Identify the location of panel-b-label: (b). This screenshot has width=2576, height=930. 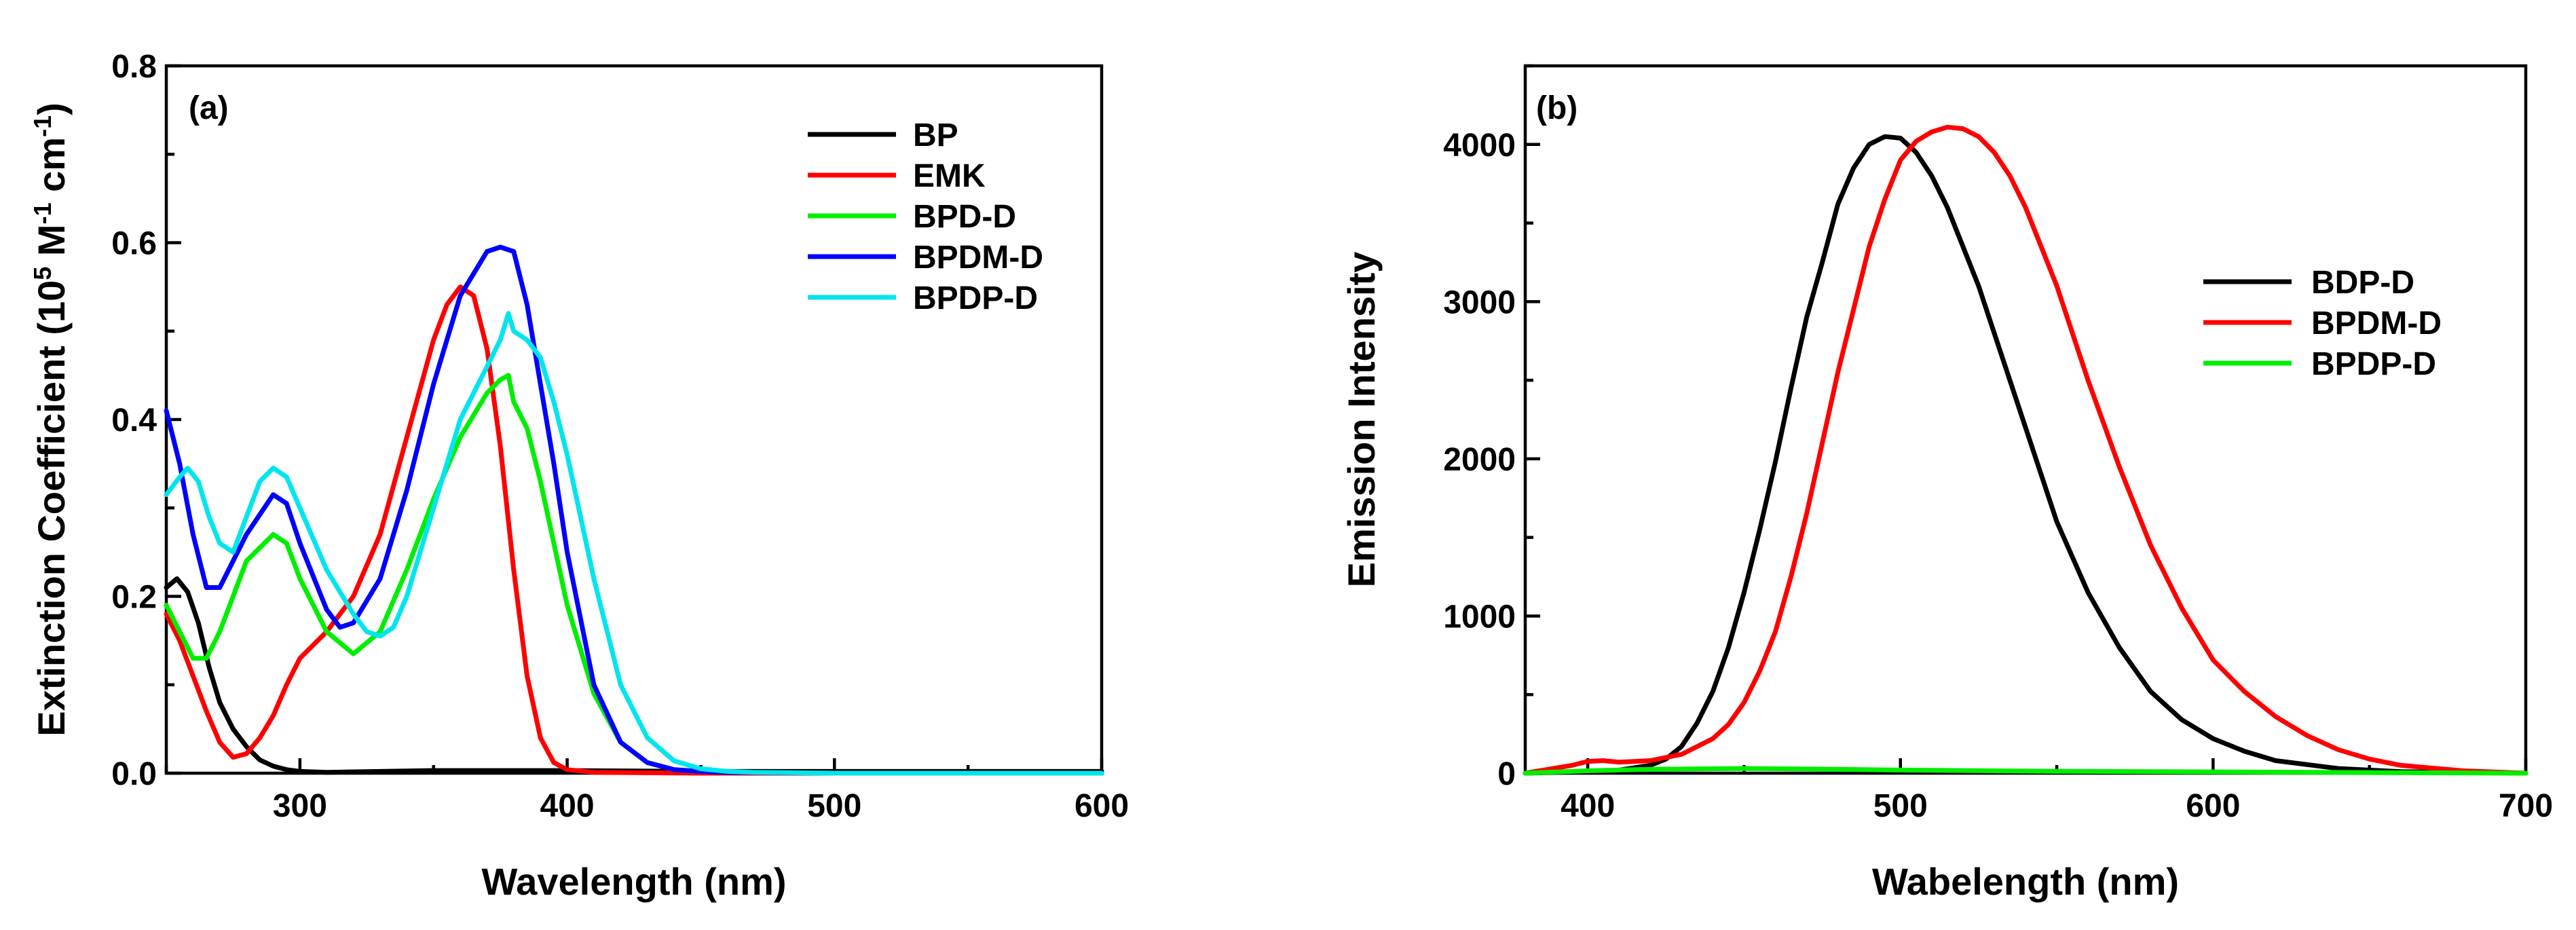
(1557, 108).